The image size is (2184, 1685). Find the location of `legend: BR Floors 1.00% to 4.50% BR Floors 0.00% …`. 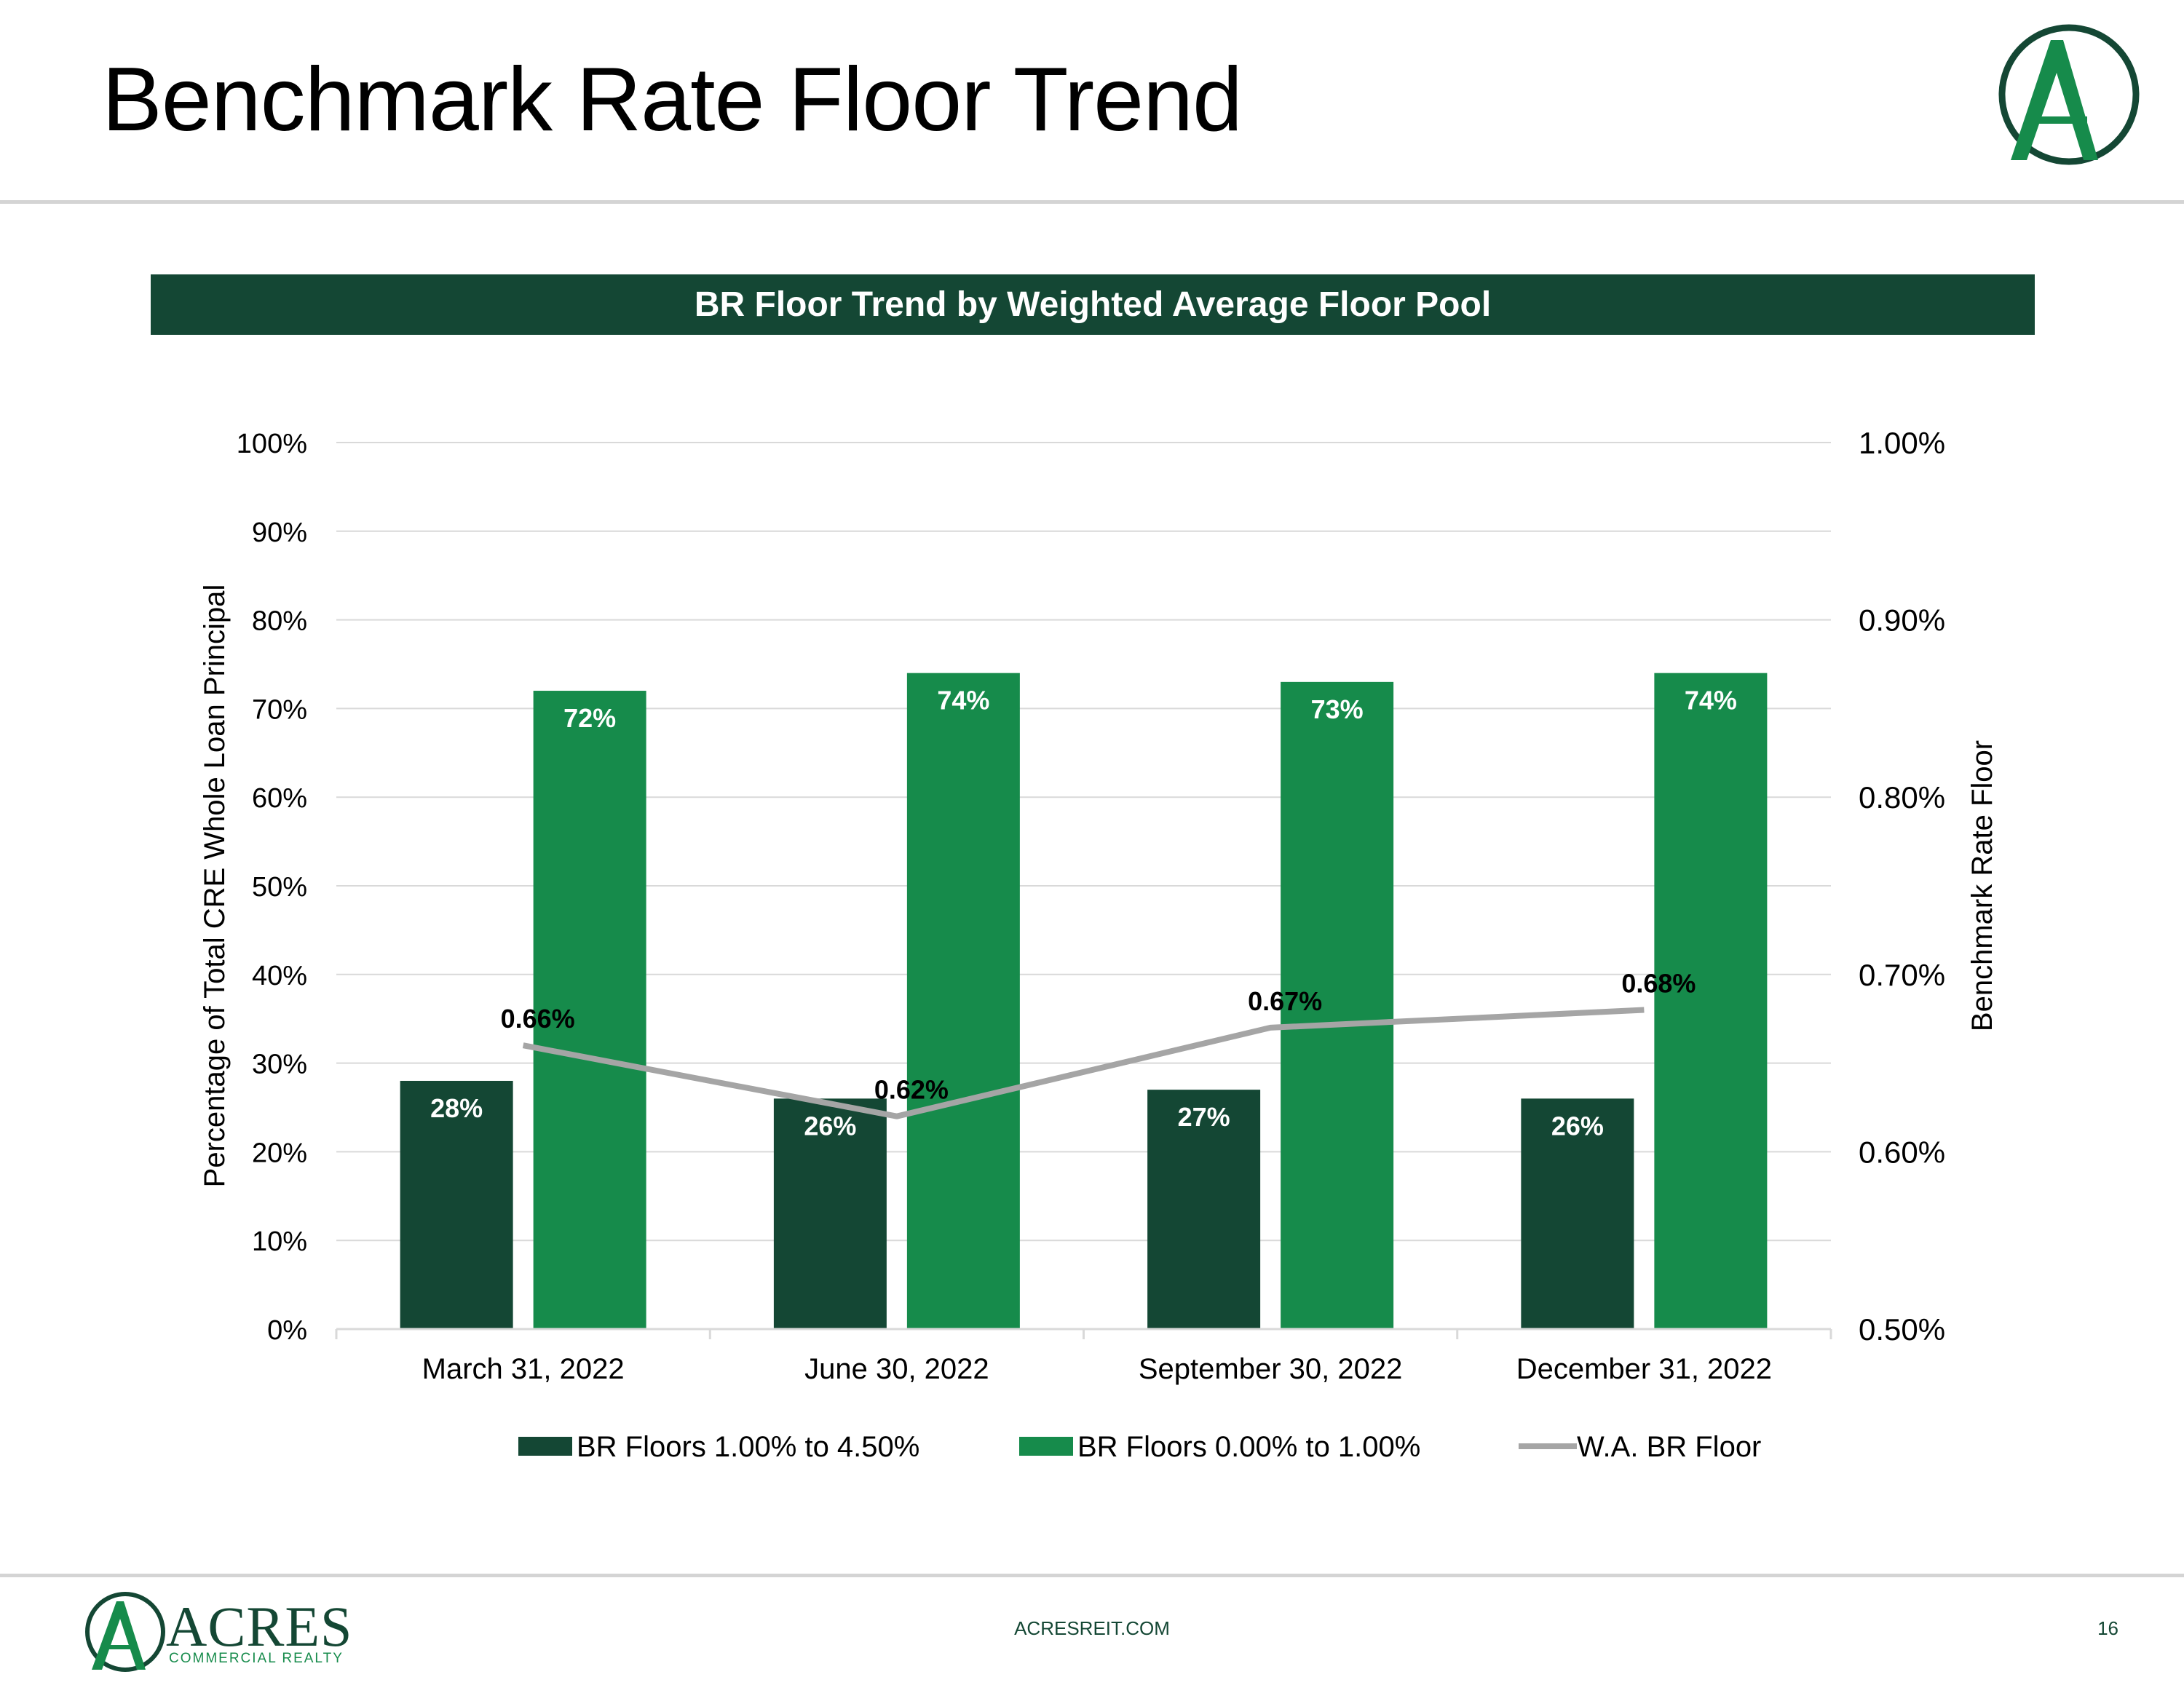

legend: BR Floors 1.00% to 4.50% BR Floors 0.00% … is located at coordinates (1139, 1447).